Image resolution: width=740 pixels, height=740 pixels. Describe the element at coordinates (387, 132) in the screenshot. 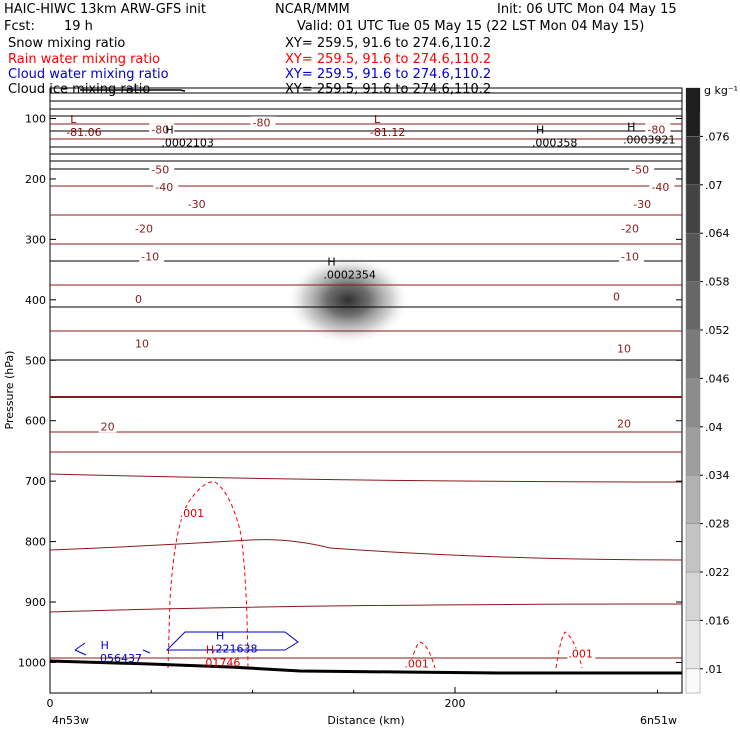

I see `extremum-value: -81.12` at that location.